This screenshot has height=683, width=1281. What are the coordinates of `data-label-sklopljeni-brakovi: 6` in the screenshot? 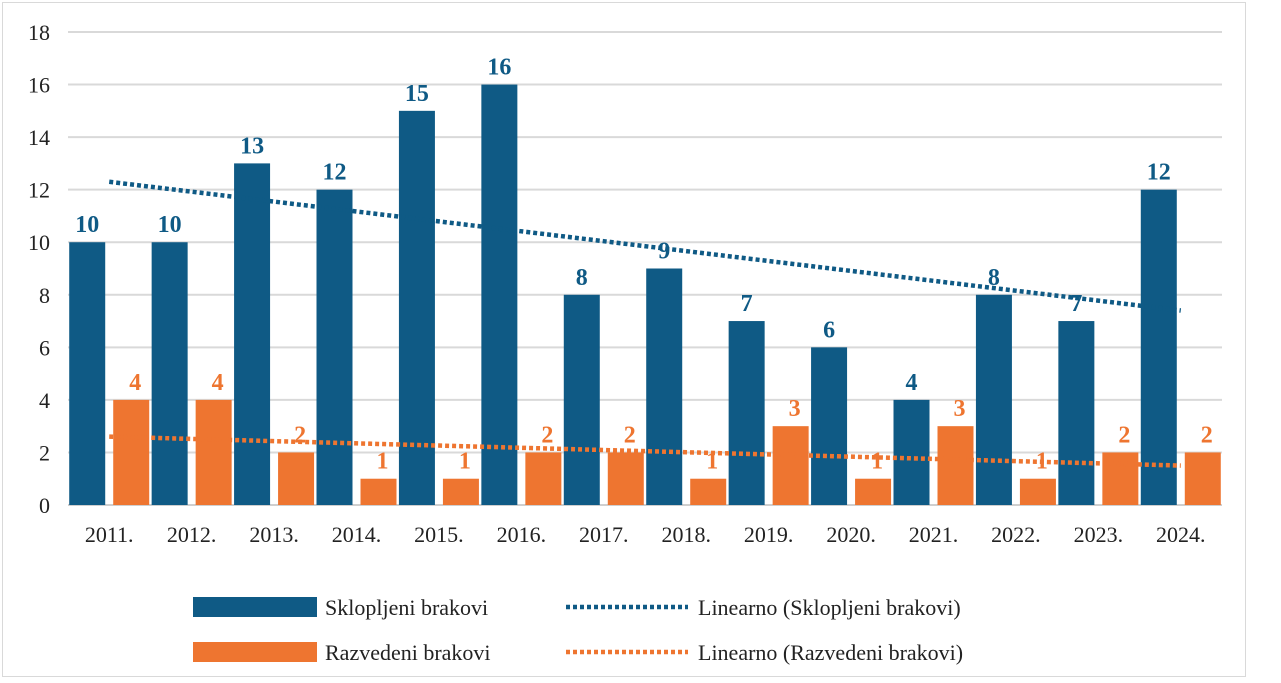 It's located at (829, 330).